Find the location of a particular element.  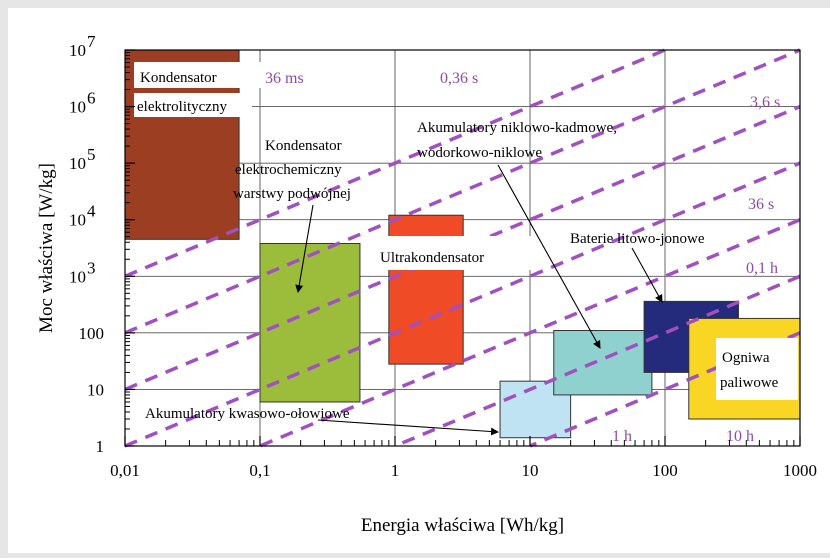

region-label: elektrochemiczny is located at coordinates (288, 170).